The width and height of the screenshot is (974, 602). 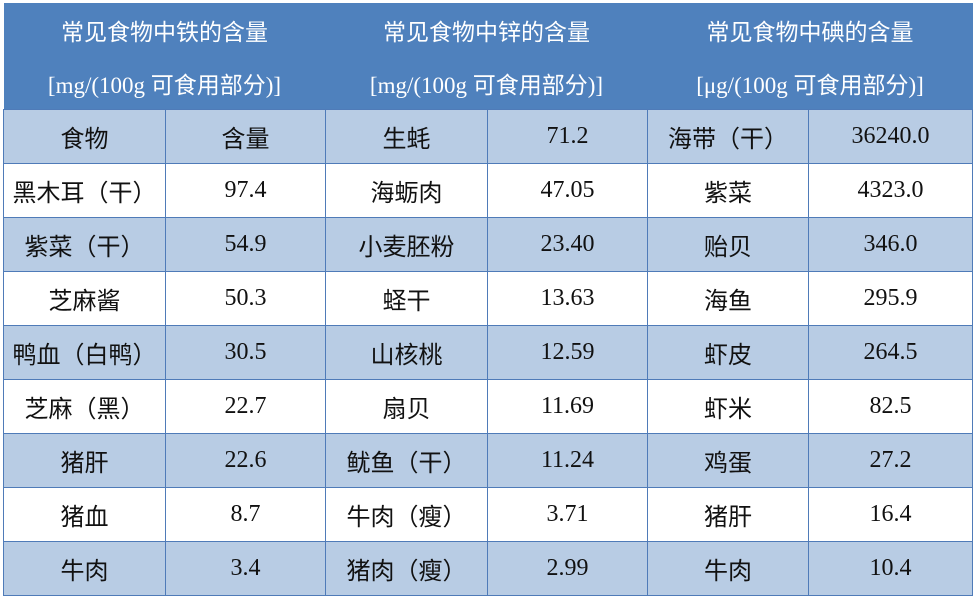 I want to click on iodine-amount-cell: 4323.0, so click(x=890, y=190).